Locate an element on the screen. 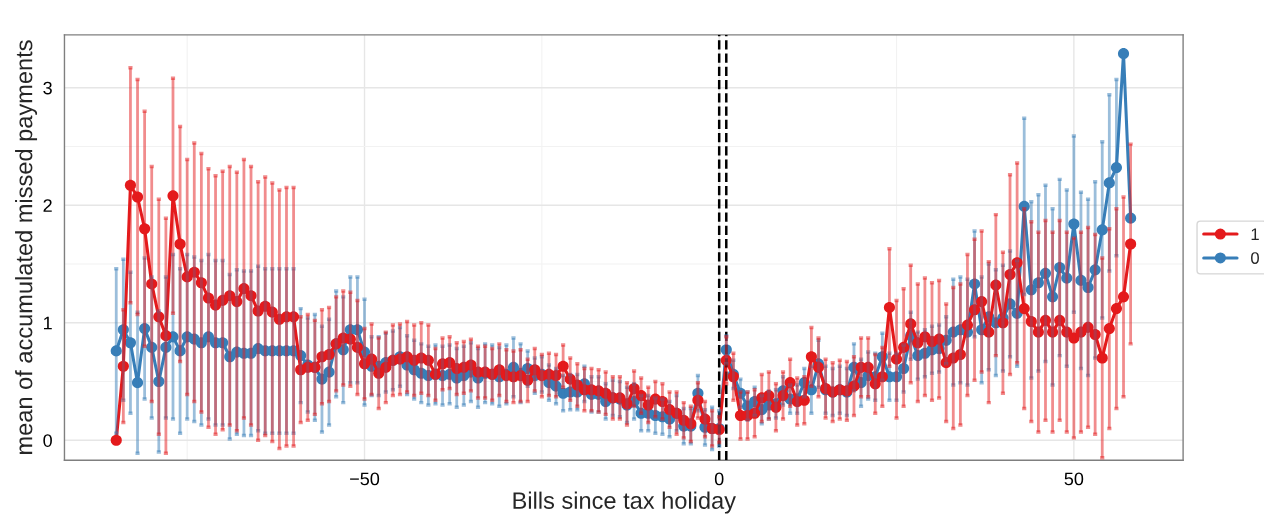 This screenshot has width=1264, height=520. x-tick-label: 0 is located at coordinates (719, 479).